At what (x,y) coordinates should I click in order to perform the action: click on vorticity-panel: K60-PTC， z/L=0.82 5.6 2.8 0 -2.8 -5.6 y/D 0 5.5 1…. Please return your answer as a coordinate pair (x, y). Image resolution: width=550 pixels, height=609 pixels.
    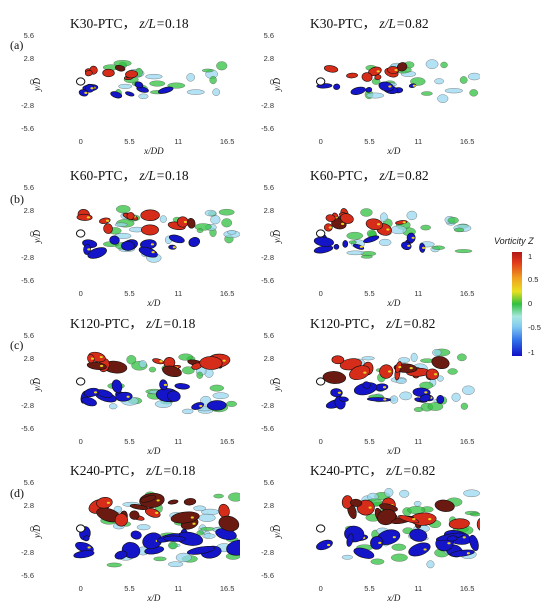
    Looking at the image, I should click on (360, 234).